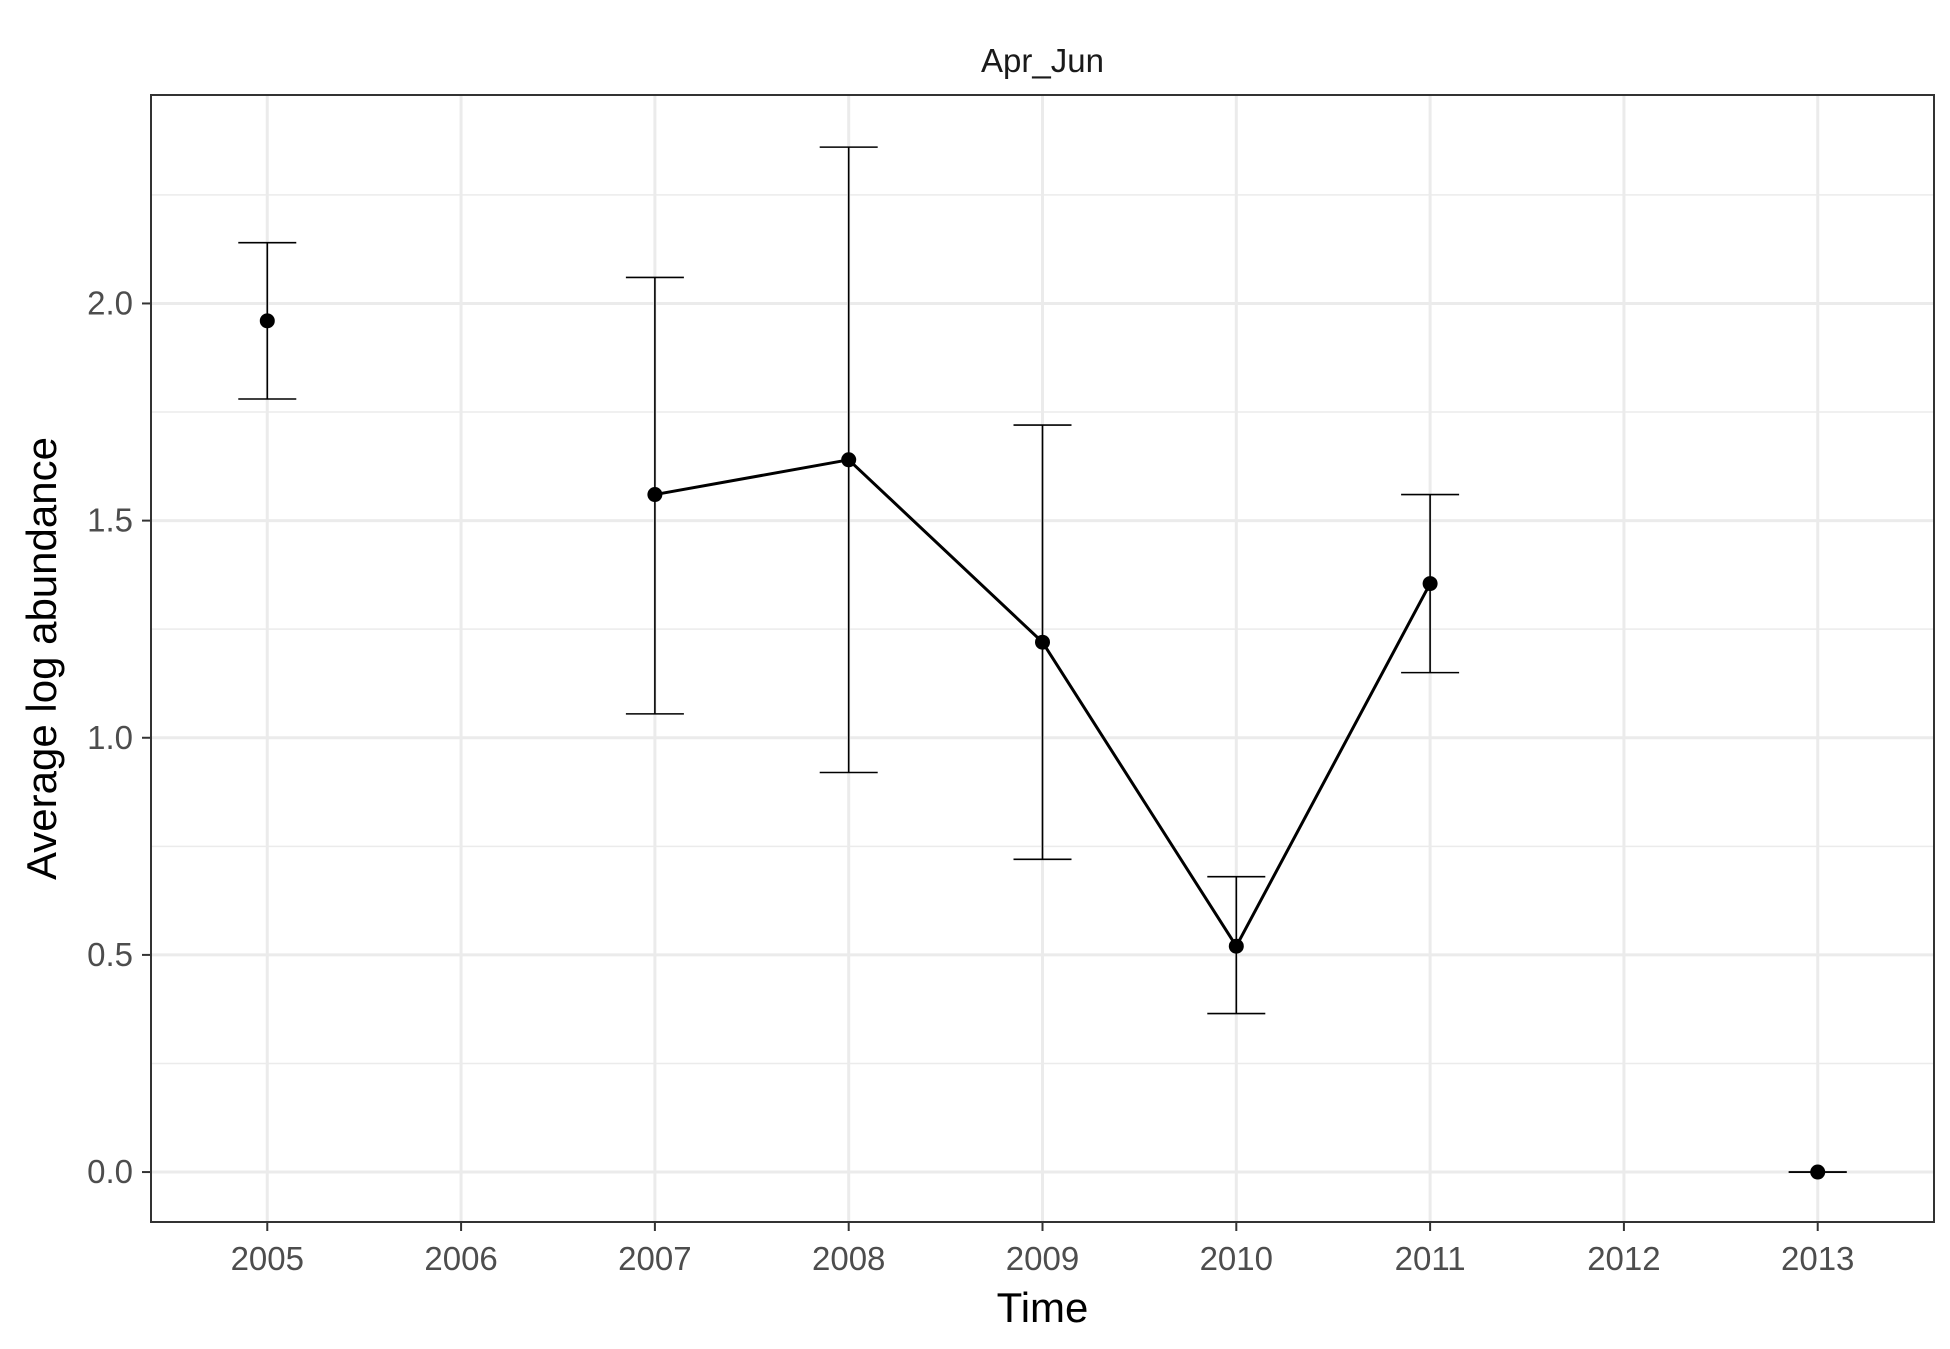 The height and width of the screenshot is (1349, 1950). Describe the element at coordinates (848, 1258) in the screenshot. I see `x-tick-label: 2008` at that location.